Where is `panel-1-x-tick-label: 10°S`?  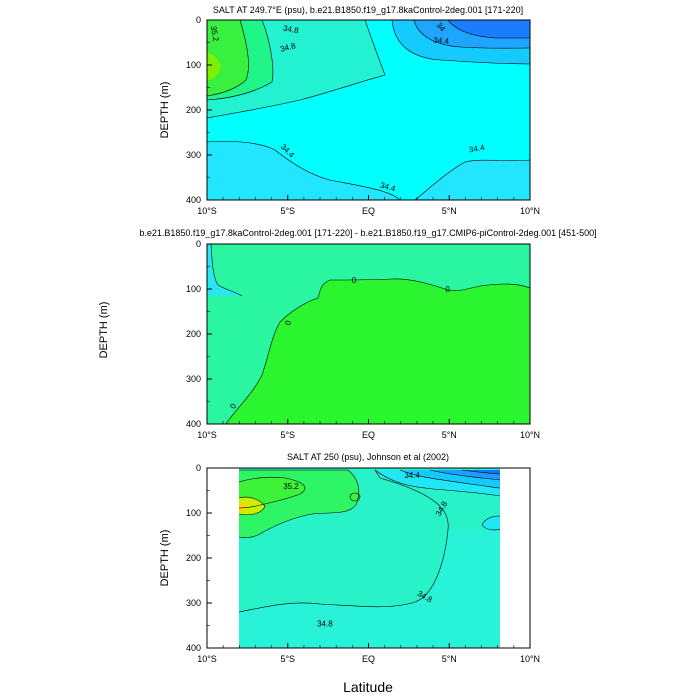 panel-1-x-tick-label: 10°S is located at coordinates (207, 211).